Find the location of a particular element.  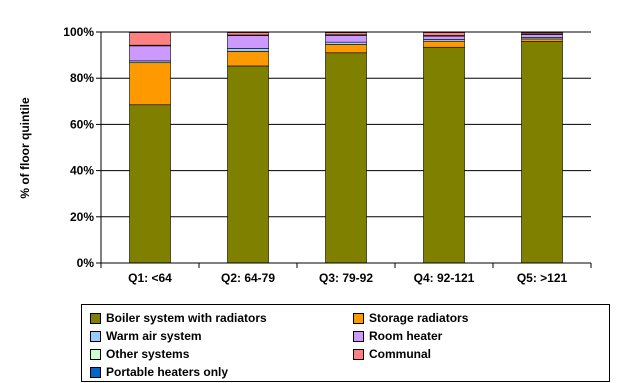

legend-label: Communal is located at coordinates (400, 354).